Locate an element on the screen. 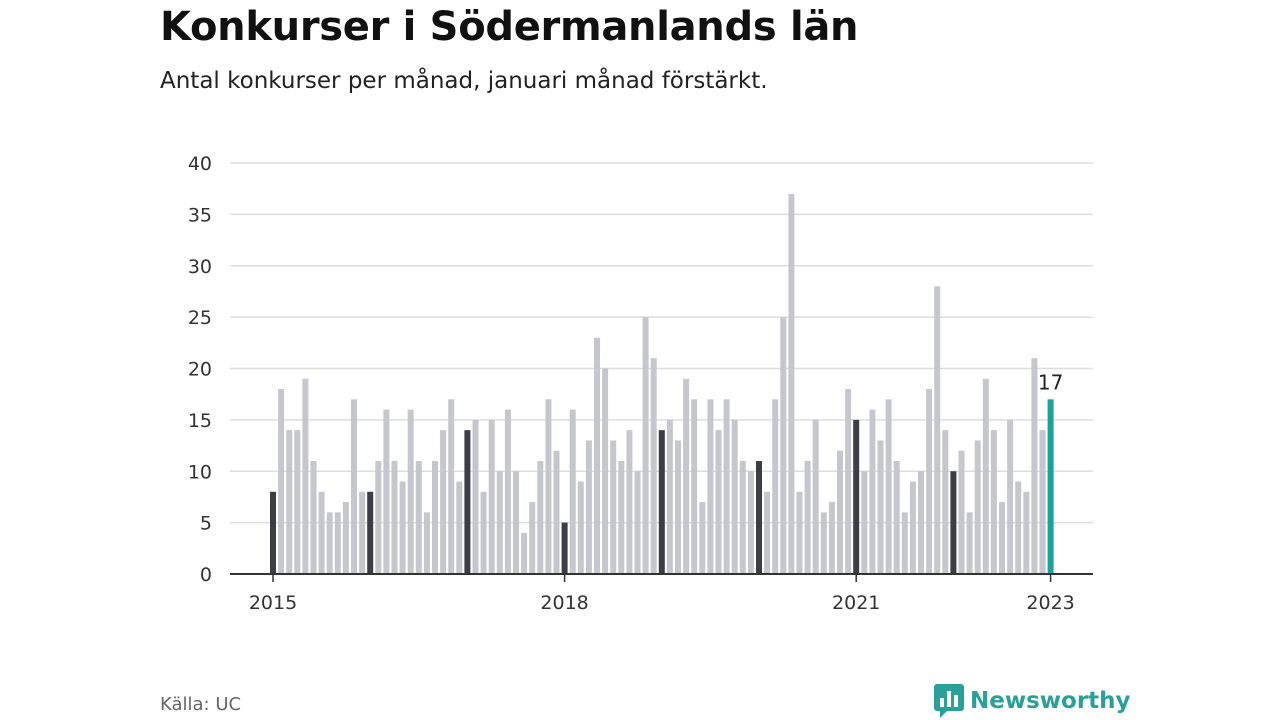 The width and height of the screenshot is (1280, 720). brand-name: Newsworthy is located at coordinates (1050, 701).